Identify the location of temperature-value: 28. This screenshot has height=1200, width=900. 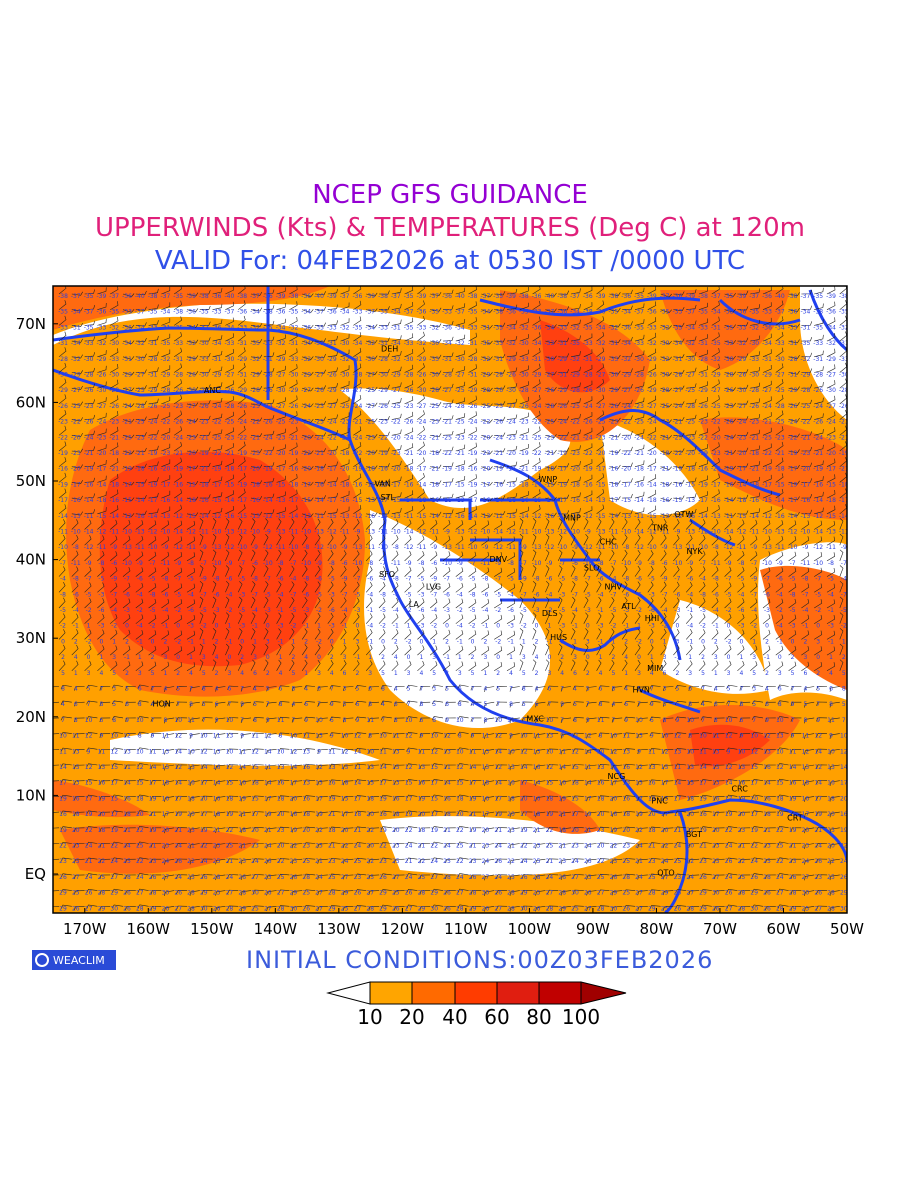
(742, 893).